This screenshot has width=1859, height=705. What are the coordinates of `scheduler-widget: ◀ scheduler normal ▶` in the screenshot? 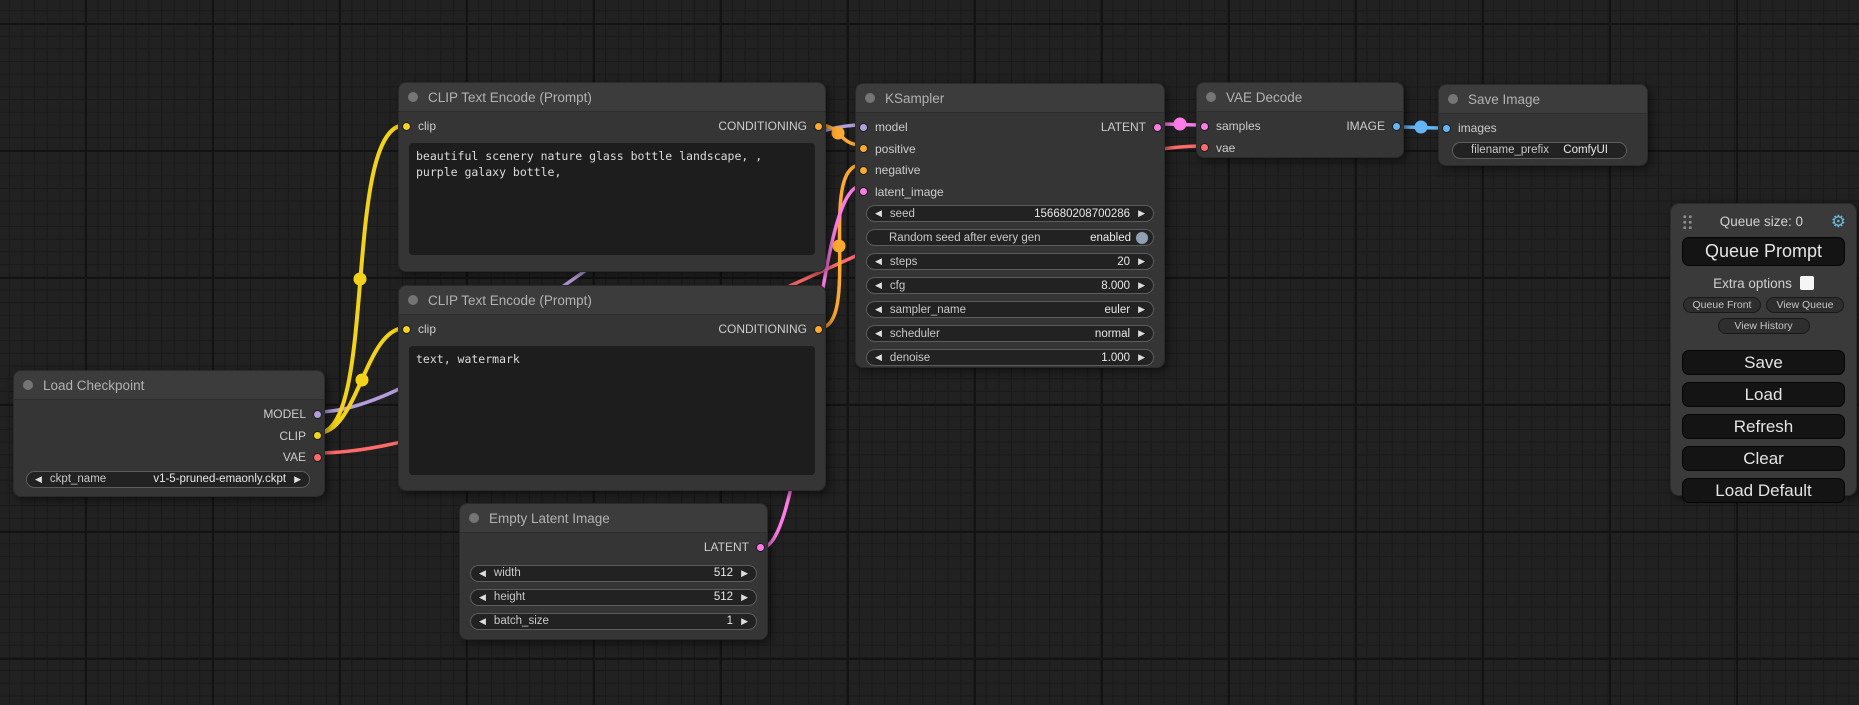 It's located at (1010, 333).